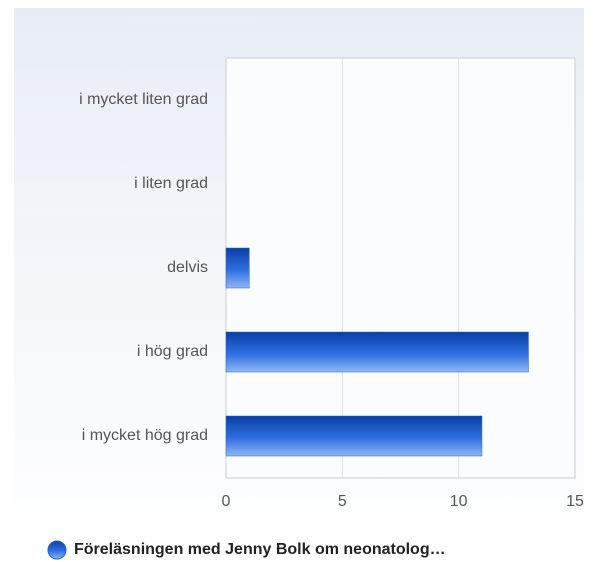 Image resolution: width=598 pixels, height=562 pixels. I want to click on x-tick-label: 0, so click(226, 501).